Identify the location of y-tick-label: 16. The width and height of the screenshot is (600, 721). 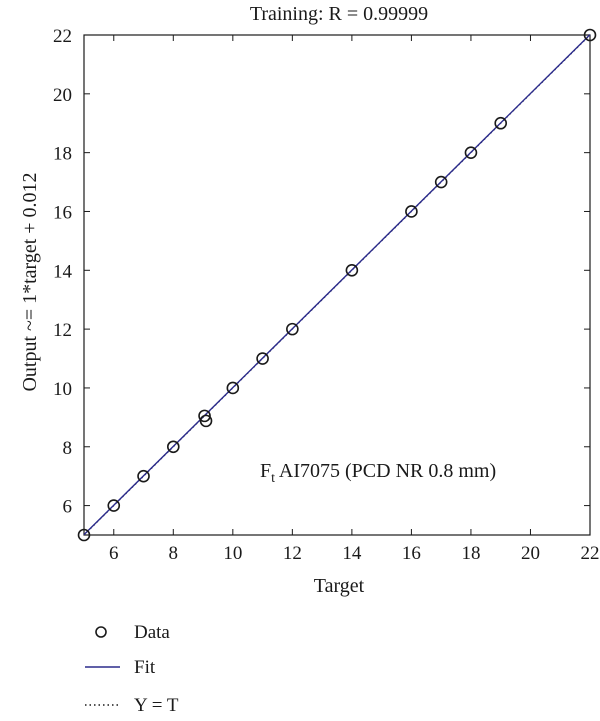
(62, 212).